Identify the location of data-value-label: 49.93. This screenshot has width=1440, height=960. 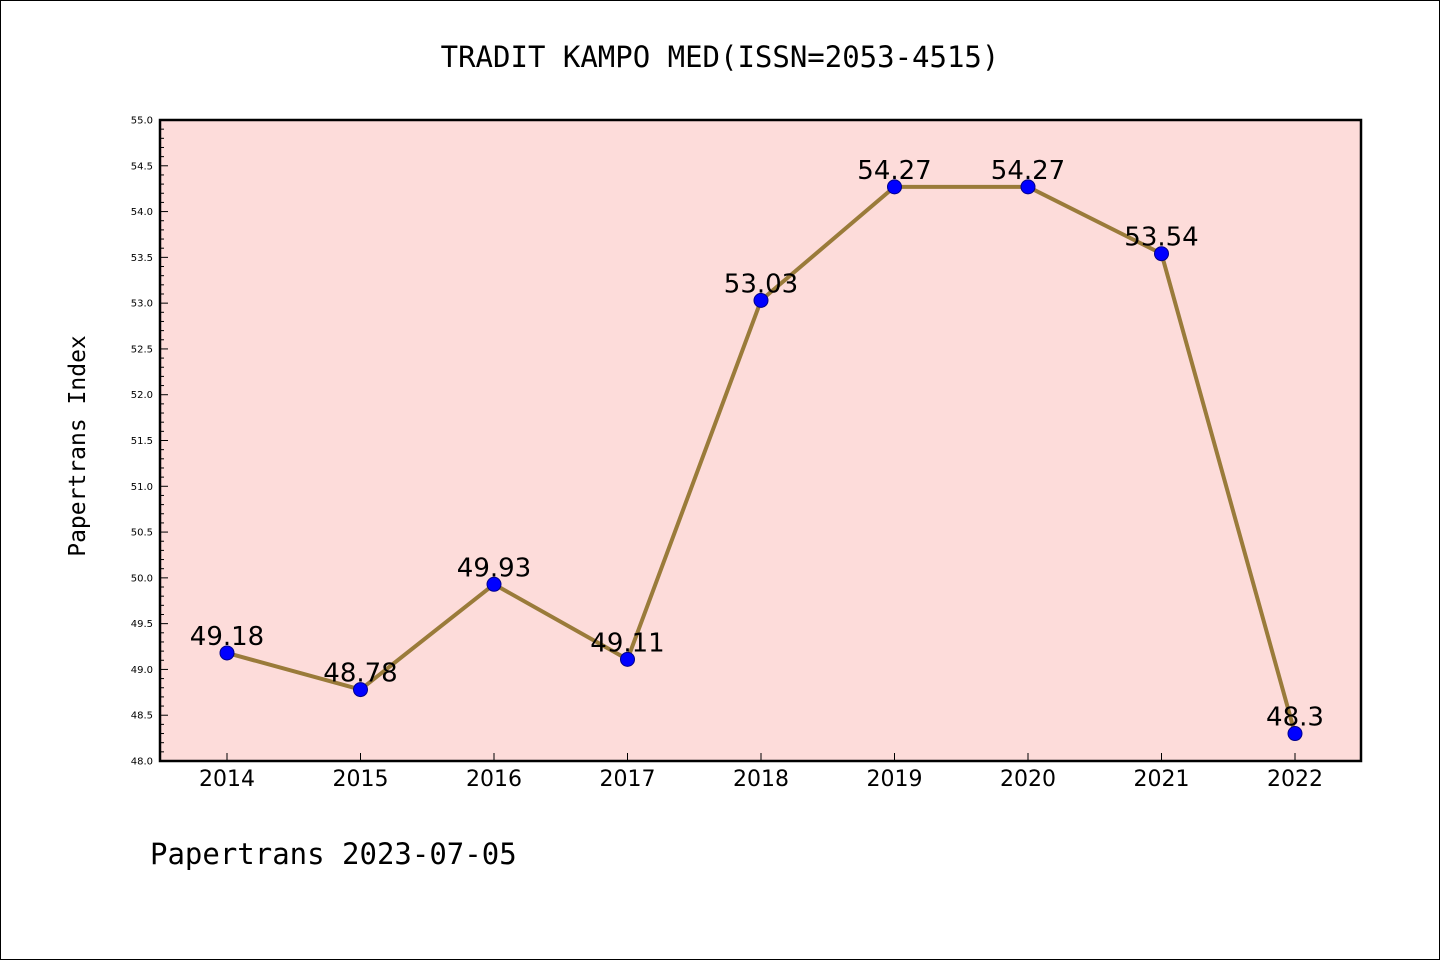
(494, 568).